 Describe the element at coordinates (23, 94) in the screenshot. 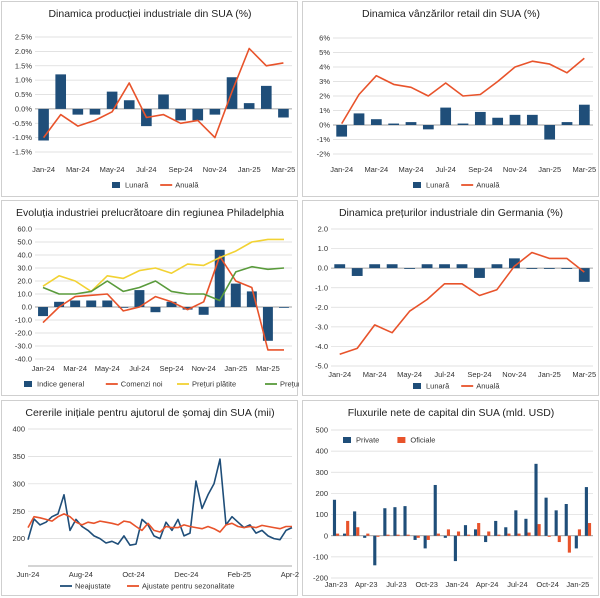

I see `y-tick-label: 0.5%` at that location.